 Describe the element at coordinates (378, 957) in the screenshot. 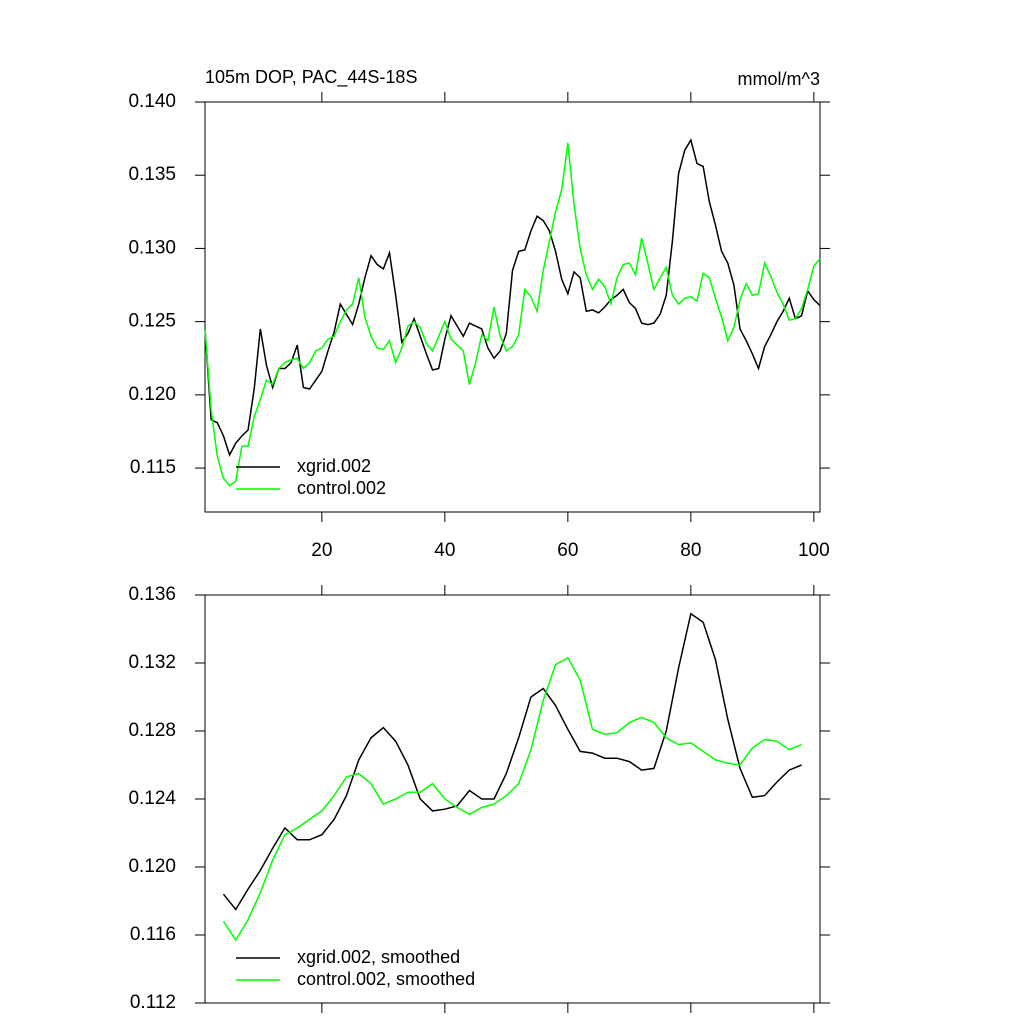

I see `legend-label: xgrid.002, smoothed` at that location.